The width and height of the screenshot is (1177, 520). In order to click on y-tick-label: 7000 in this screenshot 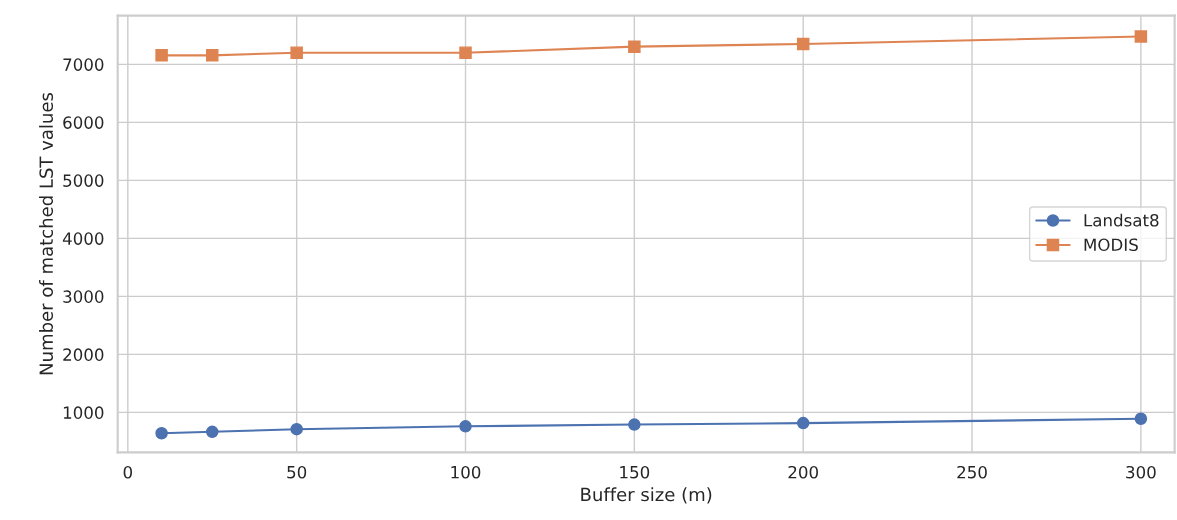, I will do `click(83, 64)`.